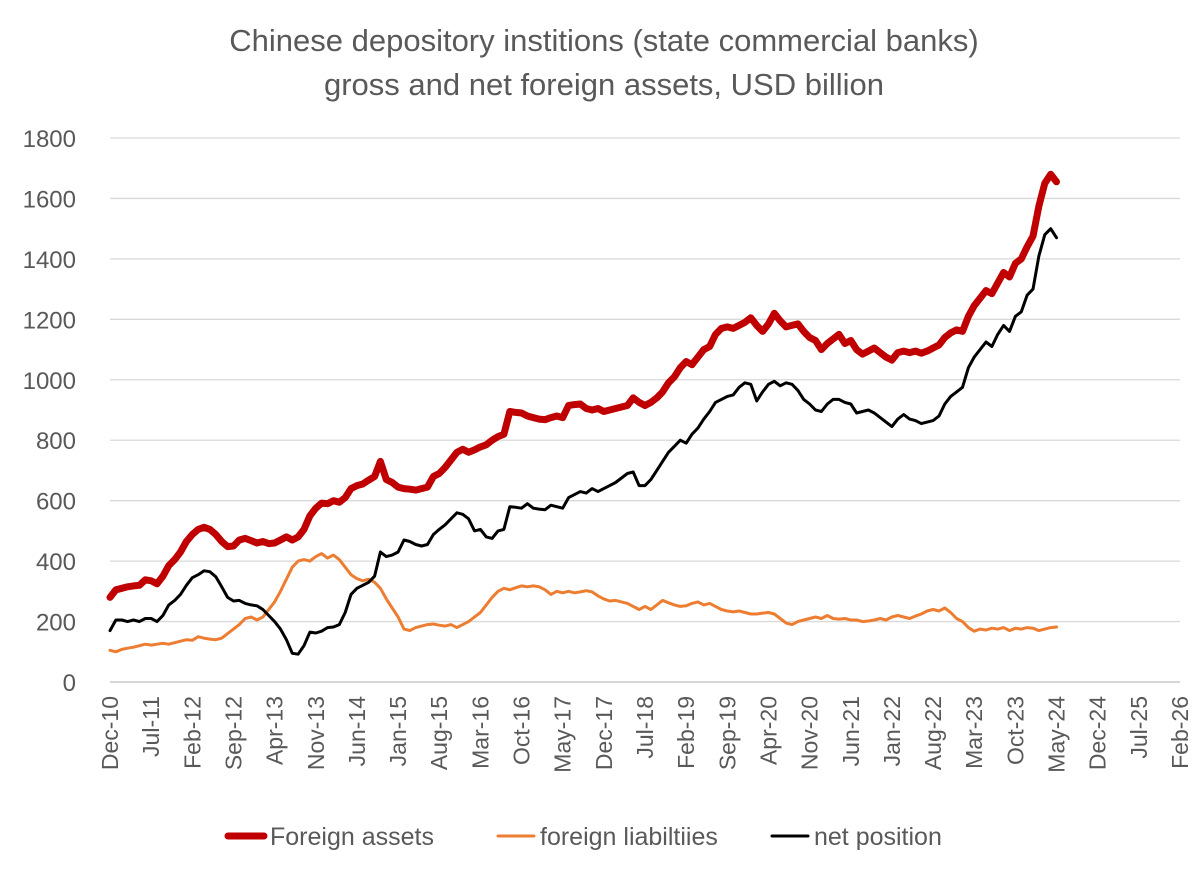 This screenshot has height=872, width=1200. Describe the element at coordinates (522, 730) in the screenshot. I see `x-tick-label: Oct-16` at that location.